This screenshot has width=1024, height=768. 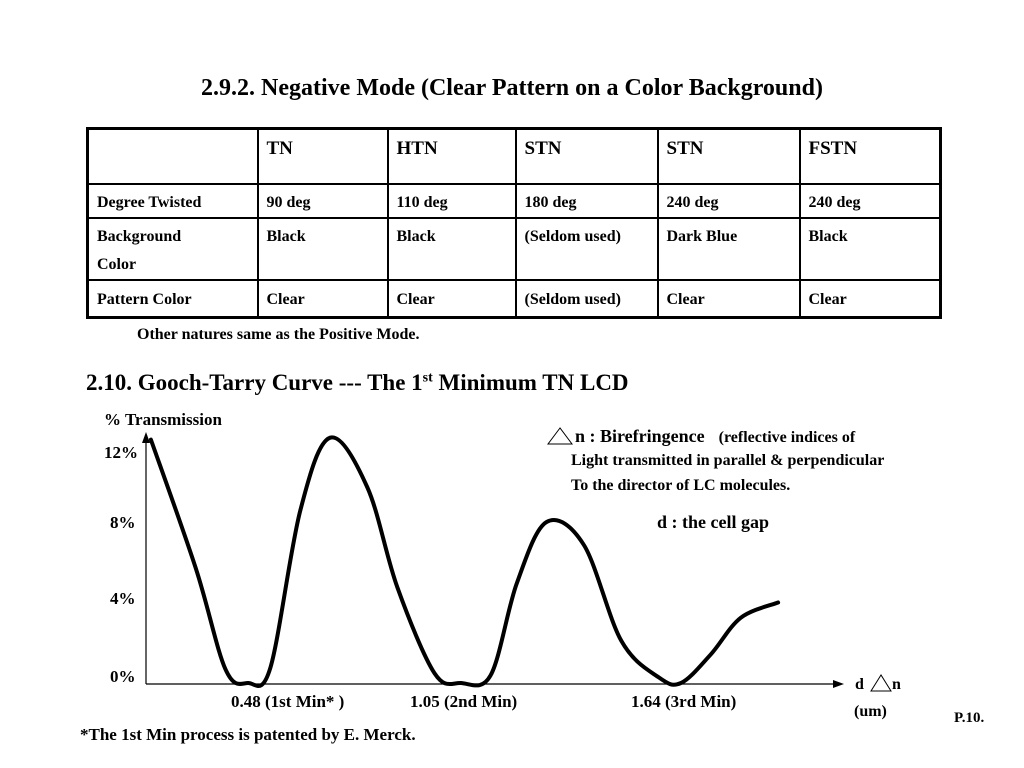 What do you see at coordinates (464, 701) in the screenshot?
I see `x-tick-label: 1.05 (2nd Min)` at bounding box center [464, 701].